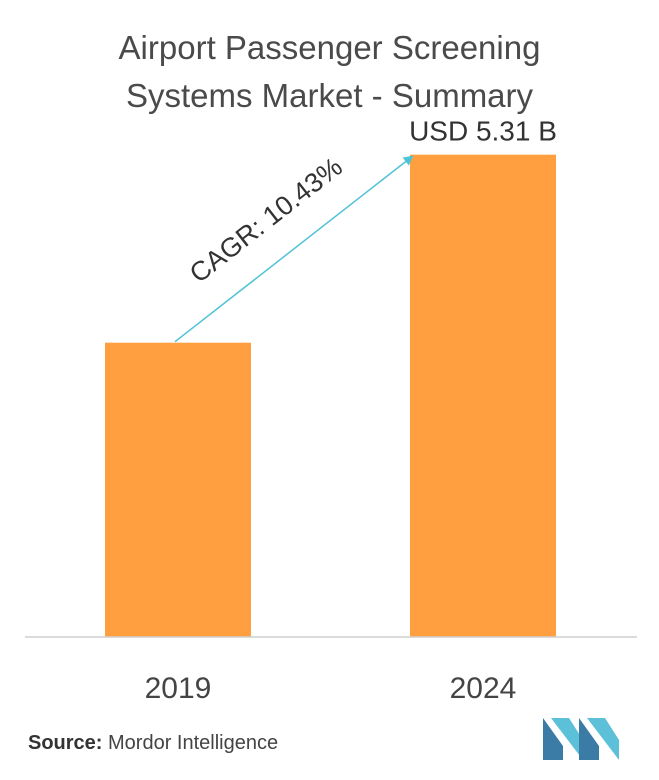 Image resolution: width=659 pixels, height=780 pixels. Describe the element at coordinates (65, 743) in the screenshot. I see `source-label: Source:` at that location.